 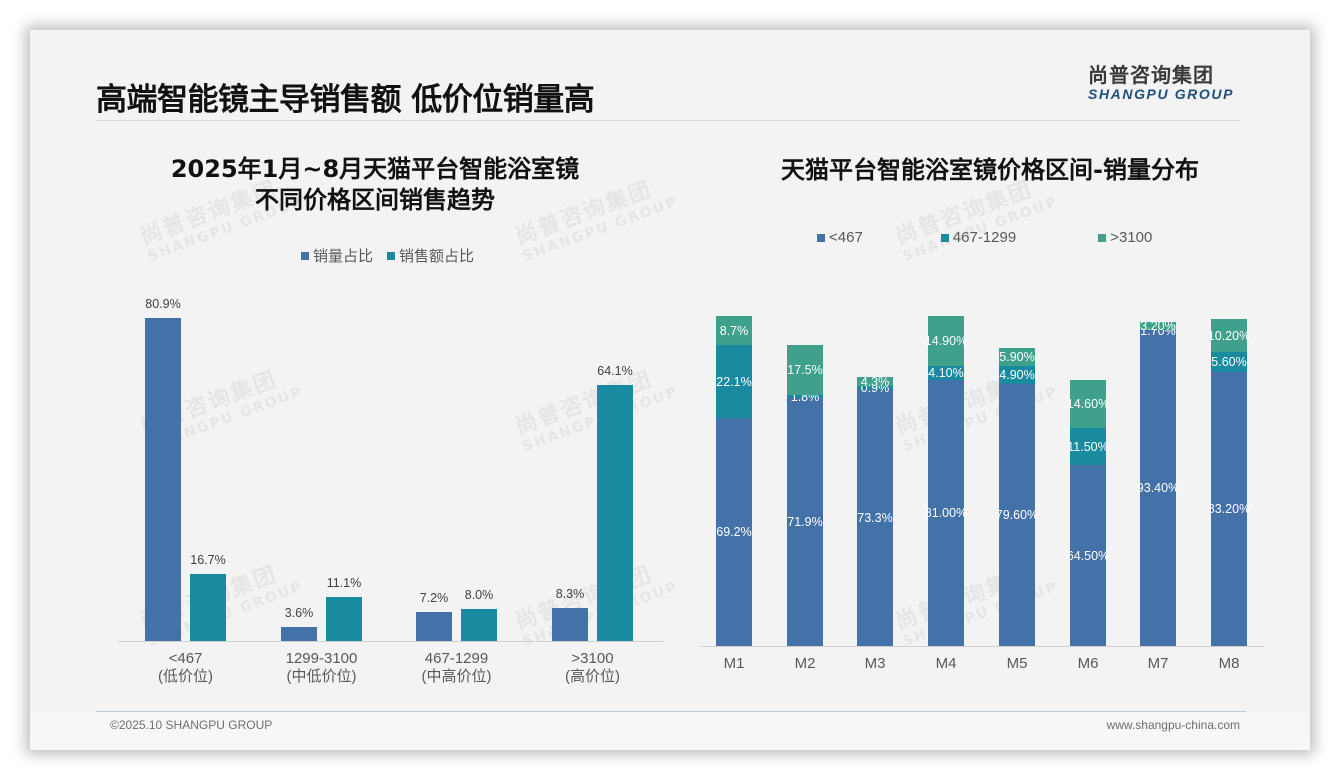 I want to click on footer-website: www.shangpu-china.com, so click(x=1173, y=725).